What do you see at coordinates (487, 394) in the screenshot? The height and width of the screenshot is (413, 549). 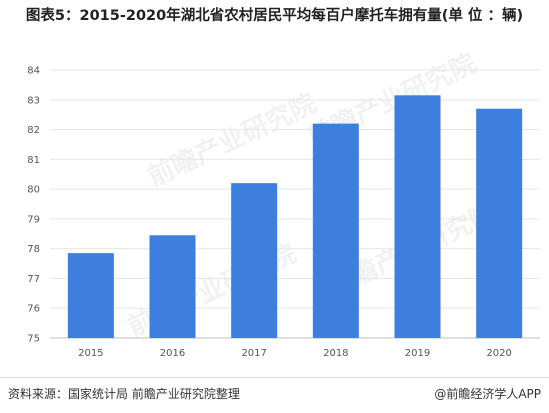 I see `credit-note: @前瞻经济学人APP` at bounding box center [487, 394].